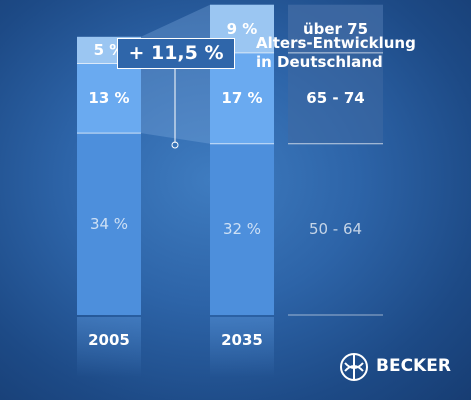  I want to click on category-label-2035: 2035, so click(242, 340).